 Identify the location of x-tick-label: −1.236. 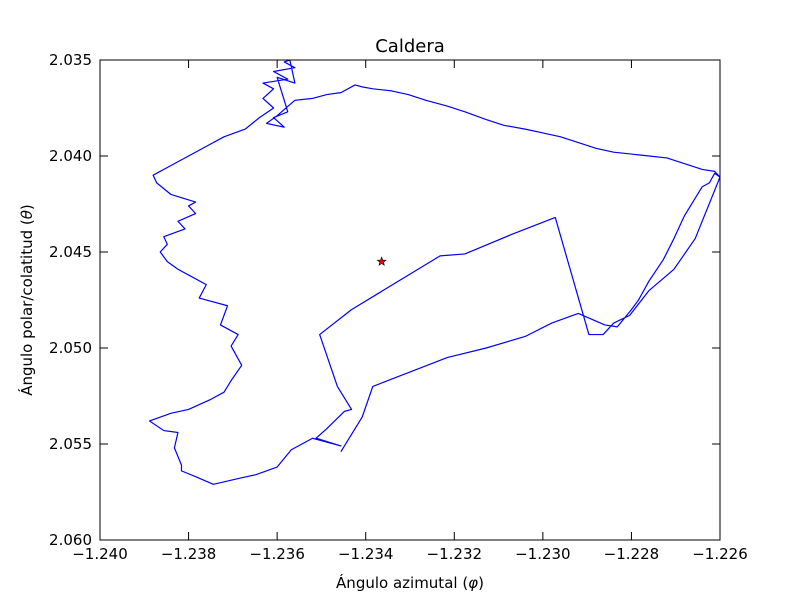
(277, 554).